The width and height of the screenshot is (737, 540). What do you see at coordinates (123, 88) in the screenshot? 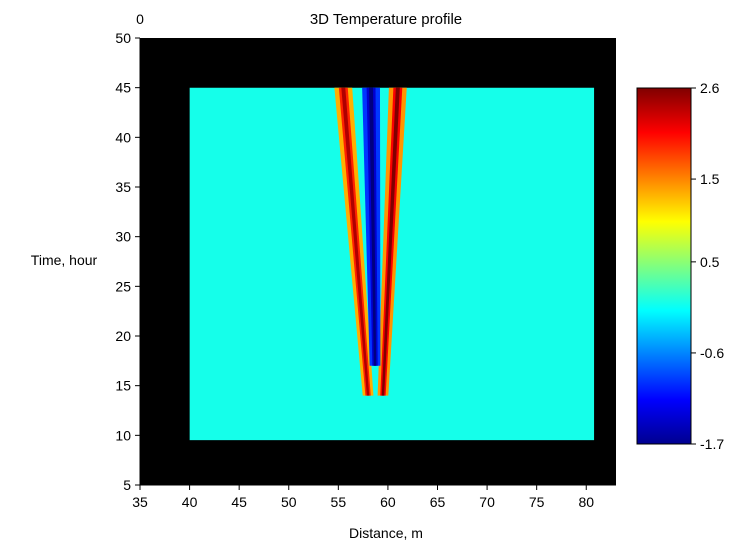
I see `y-tick-label: 45` at bounding box center [123, 88].